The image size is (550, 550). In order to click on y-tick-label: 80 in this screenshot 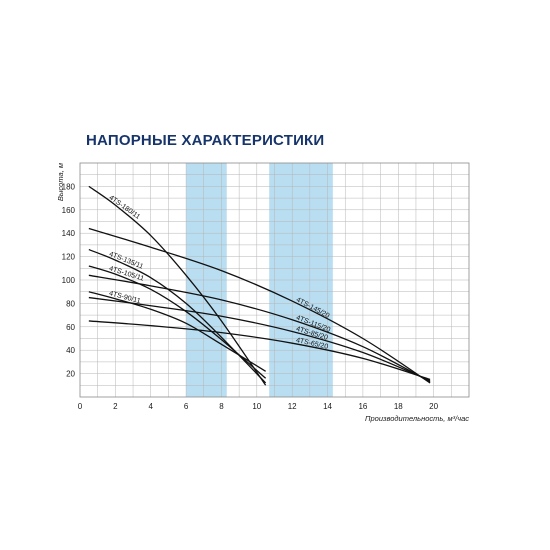, I will do `click(70, 303)`.